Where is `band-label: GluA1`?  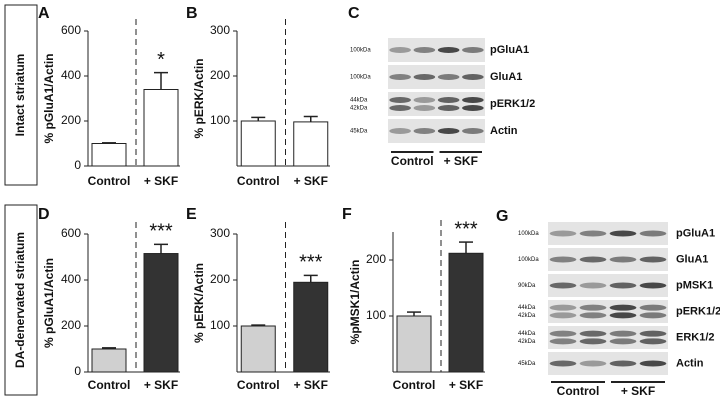
band-label: GluA1 is located at coordinates (692, 259).